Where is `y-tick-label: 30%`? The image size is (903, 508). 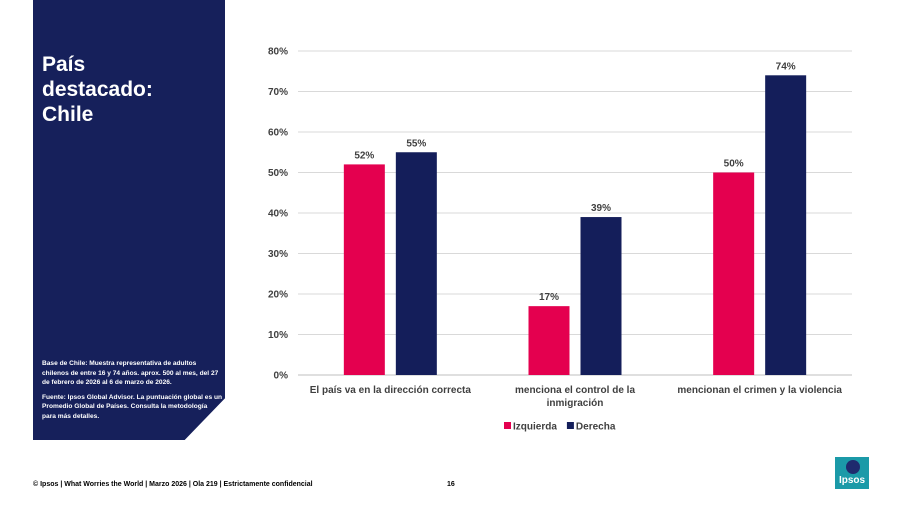
y-tick-label: 30% is located at coordinates (278, 254).